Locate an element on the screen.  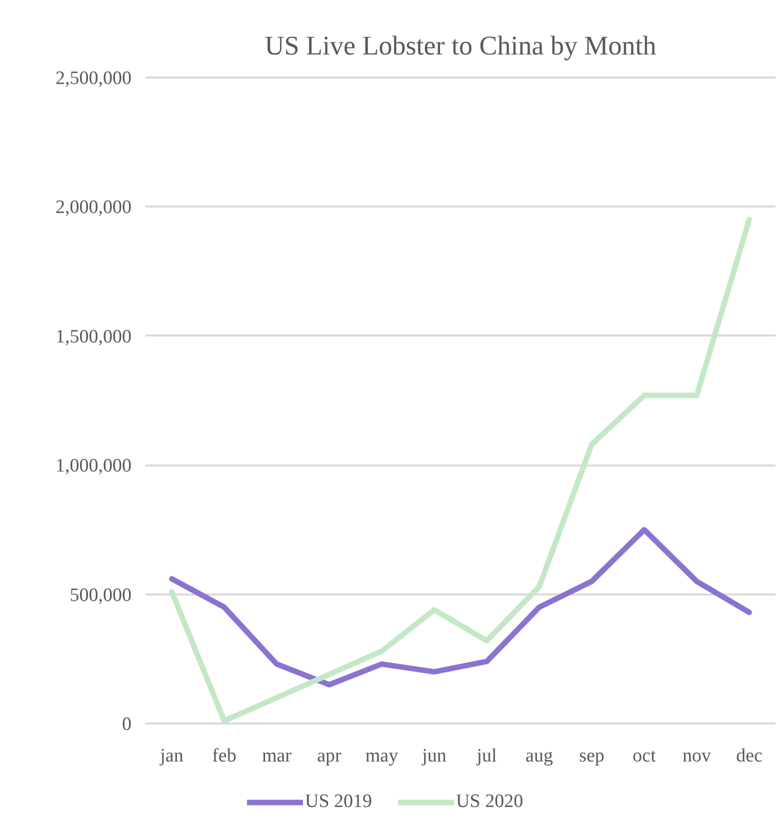
x-tick-label: jul is located at coordinates (486, 756).